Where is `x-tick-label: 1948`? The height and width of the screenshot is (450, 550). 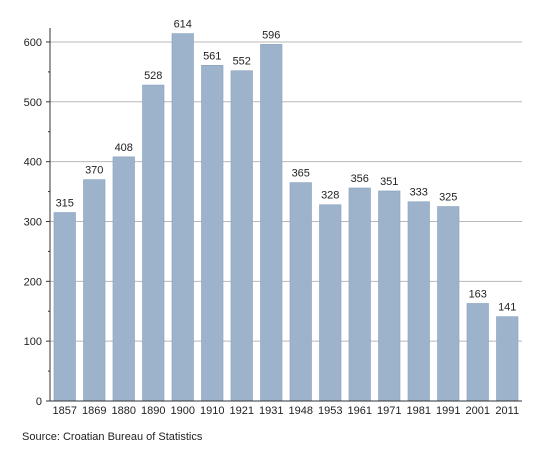
x-tick-label: 1948 is located at coordinates (301, 411).